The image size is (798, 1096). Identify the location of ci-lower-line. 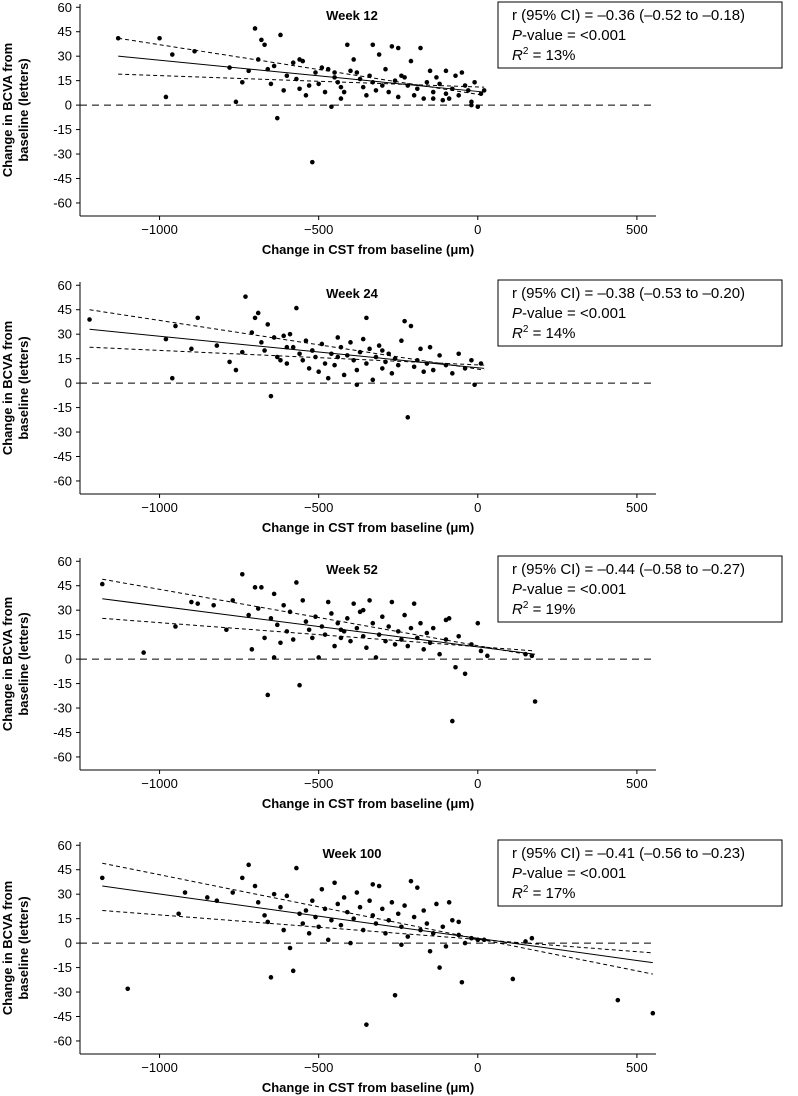
(319, 634).